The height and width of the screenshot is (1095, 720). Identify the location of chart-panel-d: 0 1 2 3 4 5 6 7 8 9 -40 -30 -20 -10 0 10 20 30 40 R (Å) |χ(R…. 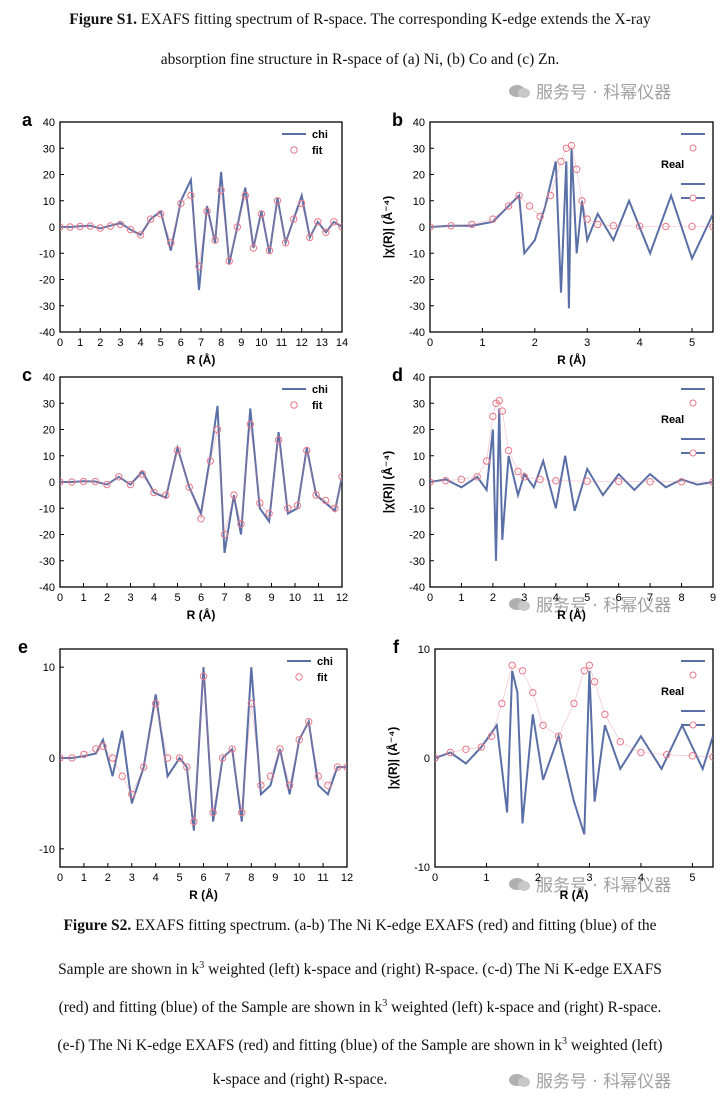
(548, 493).